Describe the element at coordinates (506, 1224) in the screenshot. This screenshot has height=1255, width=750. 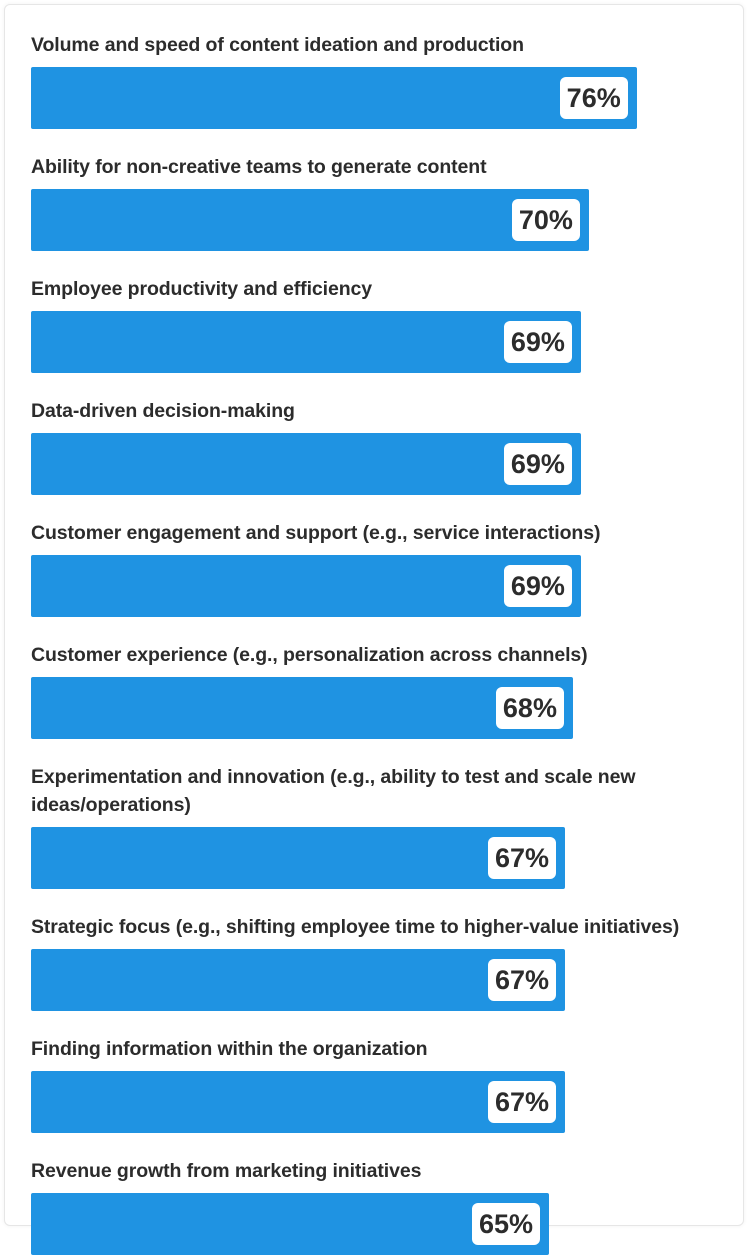
I see `data-label: 65%` at that location.